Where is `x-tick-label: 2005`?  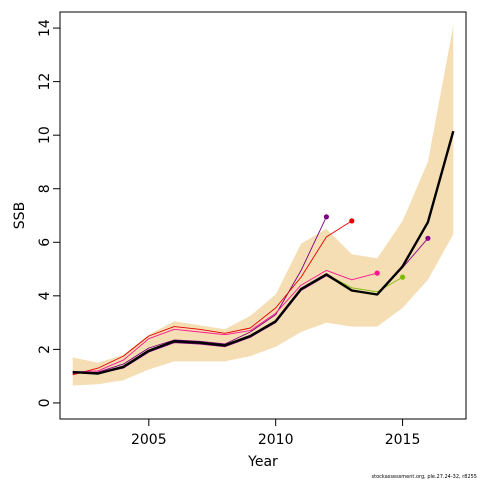 x-tick-label: 2005 is located at coordinates (149, 440).